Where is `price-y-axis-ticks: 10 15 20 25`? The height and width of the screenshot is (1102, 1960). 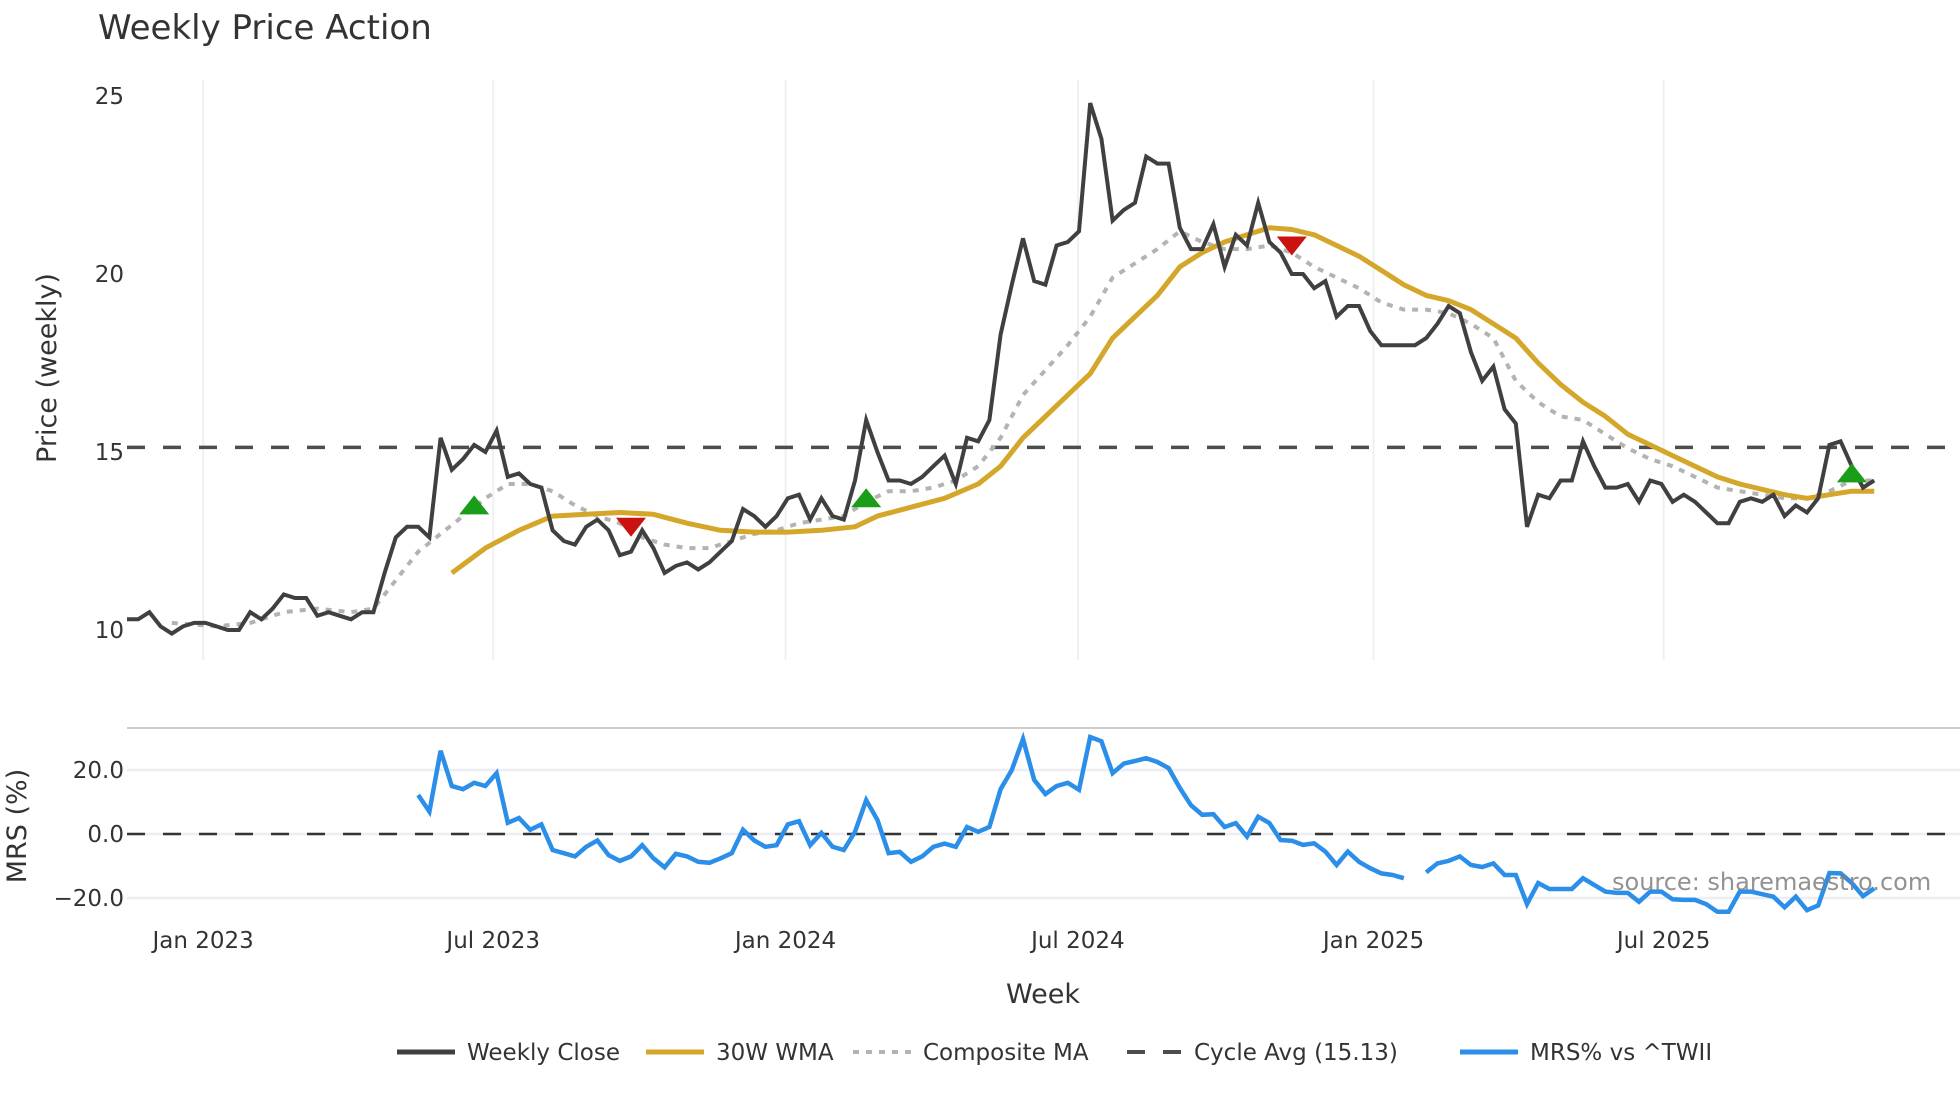 price-y-axis-ticks: 10 15 20 25 is located at coordinates (109, 364).